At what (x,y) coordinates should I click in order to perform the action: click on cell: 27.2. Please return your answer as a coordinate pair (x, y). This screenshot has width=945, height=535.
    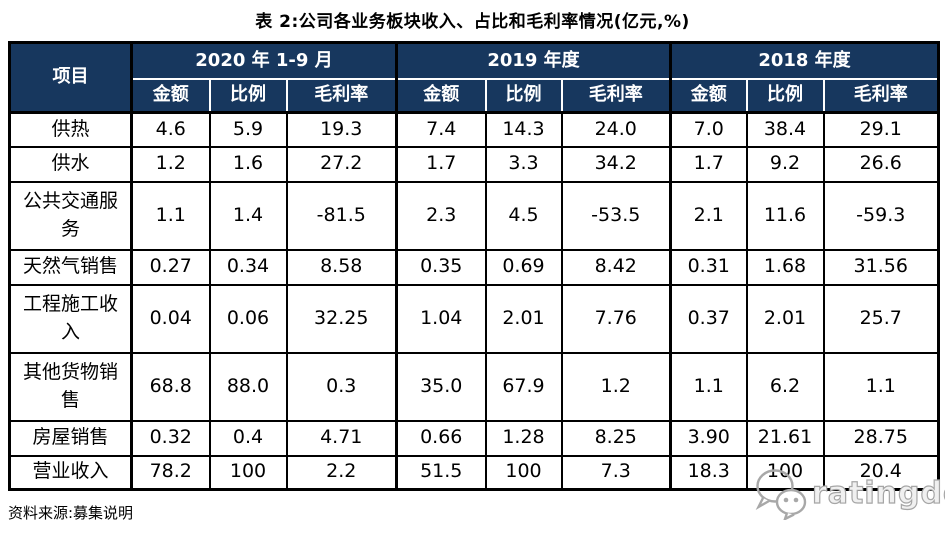
    Looking at the image, I should click on (341, 164).